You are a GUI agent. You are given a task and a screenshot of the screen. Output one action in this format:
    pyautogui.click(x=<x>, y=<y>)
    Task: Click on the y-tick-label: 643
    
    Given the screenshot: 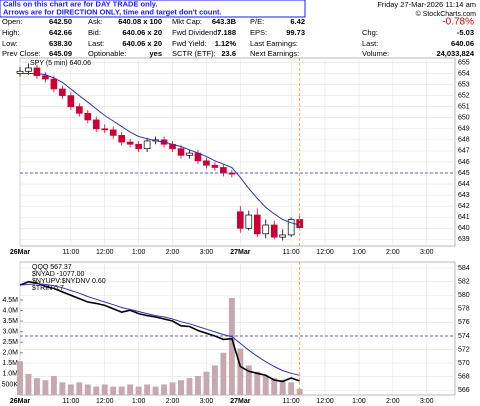 What is the action you would take?
    pyautogui.click(x=464, y=195)
    